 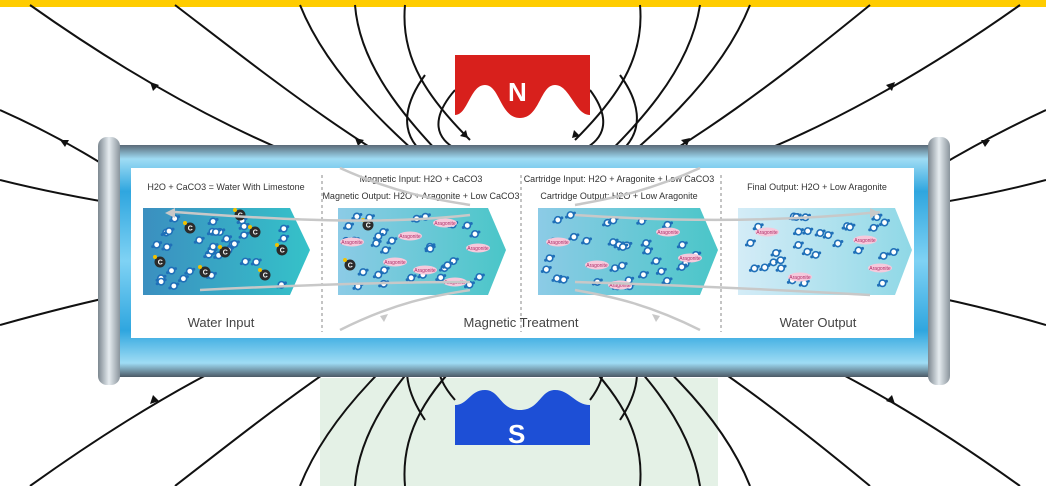 I want to click on north-magnet: N, so click(x=522, y=86).